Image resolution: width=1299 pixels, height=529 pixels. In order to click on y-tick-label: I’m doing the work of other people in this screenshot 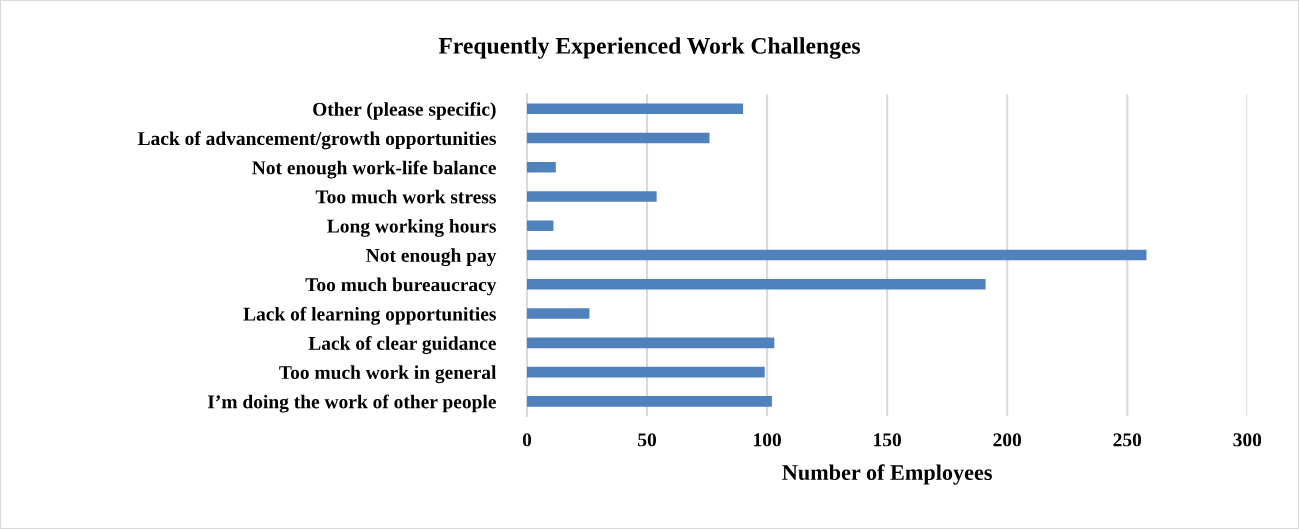, I will do `click(351, 403)`.